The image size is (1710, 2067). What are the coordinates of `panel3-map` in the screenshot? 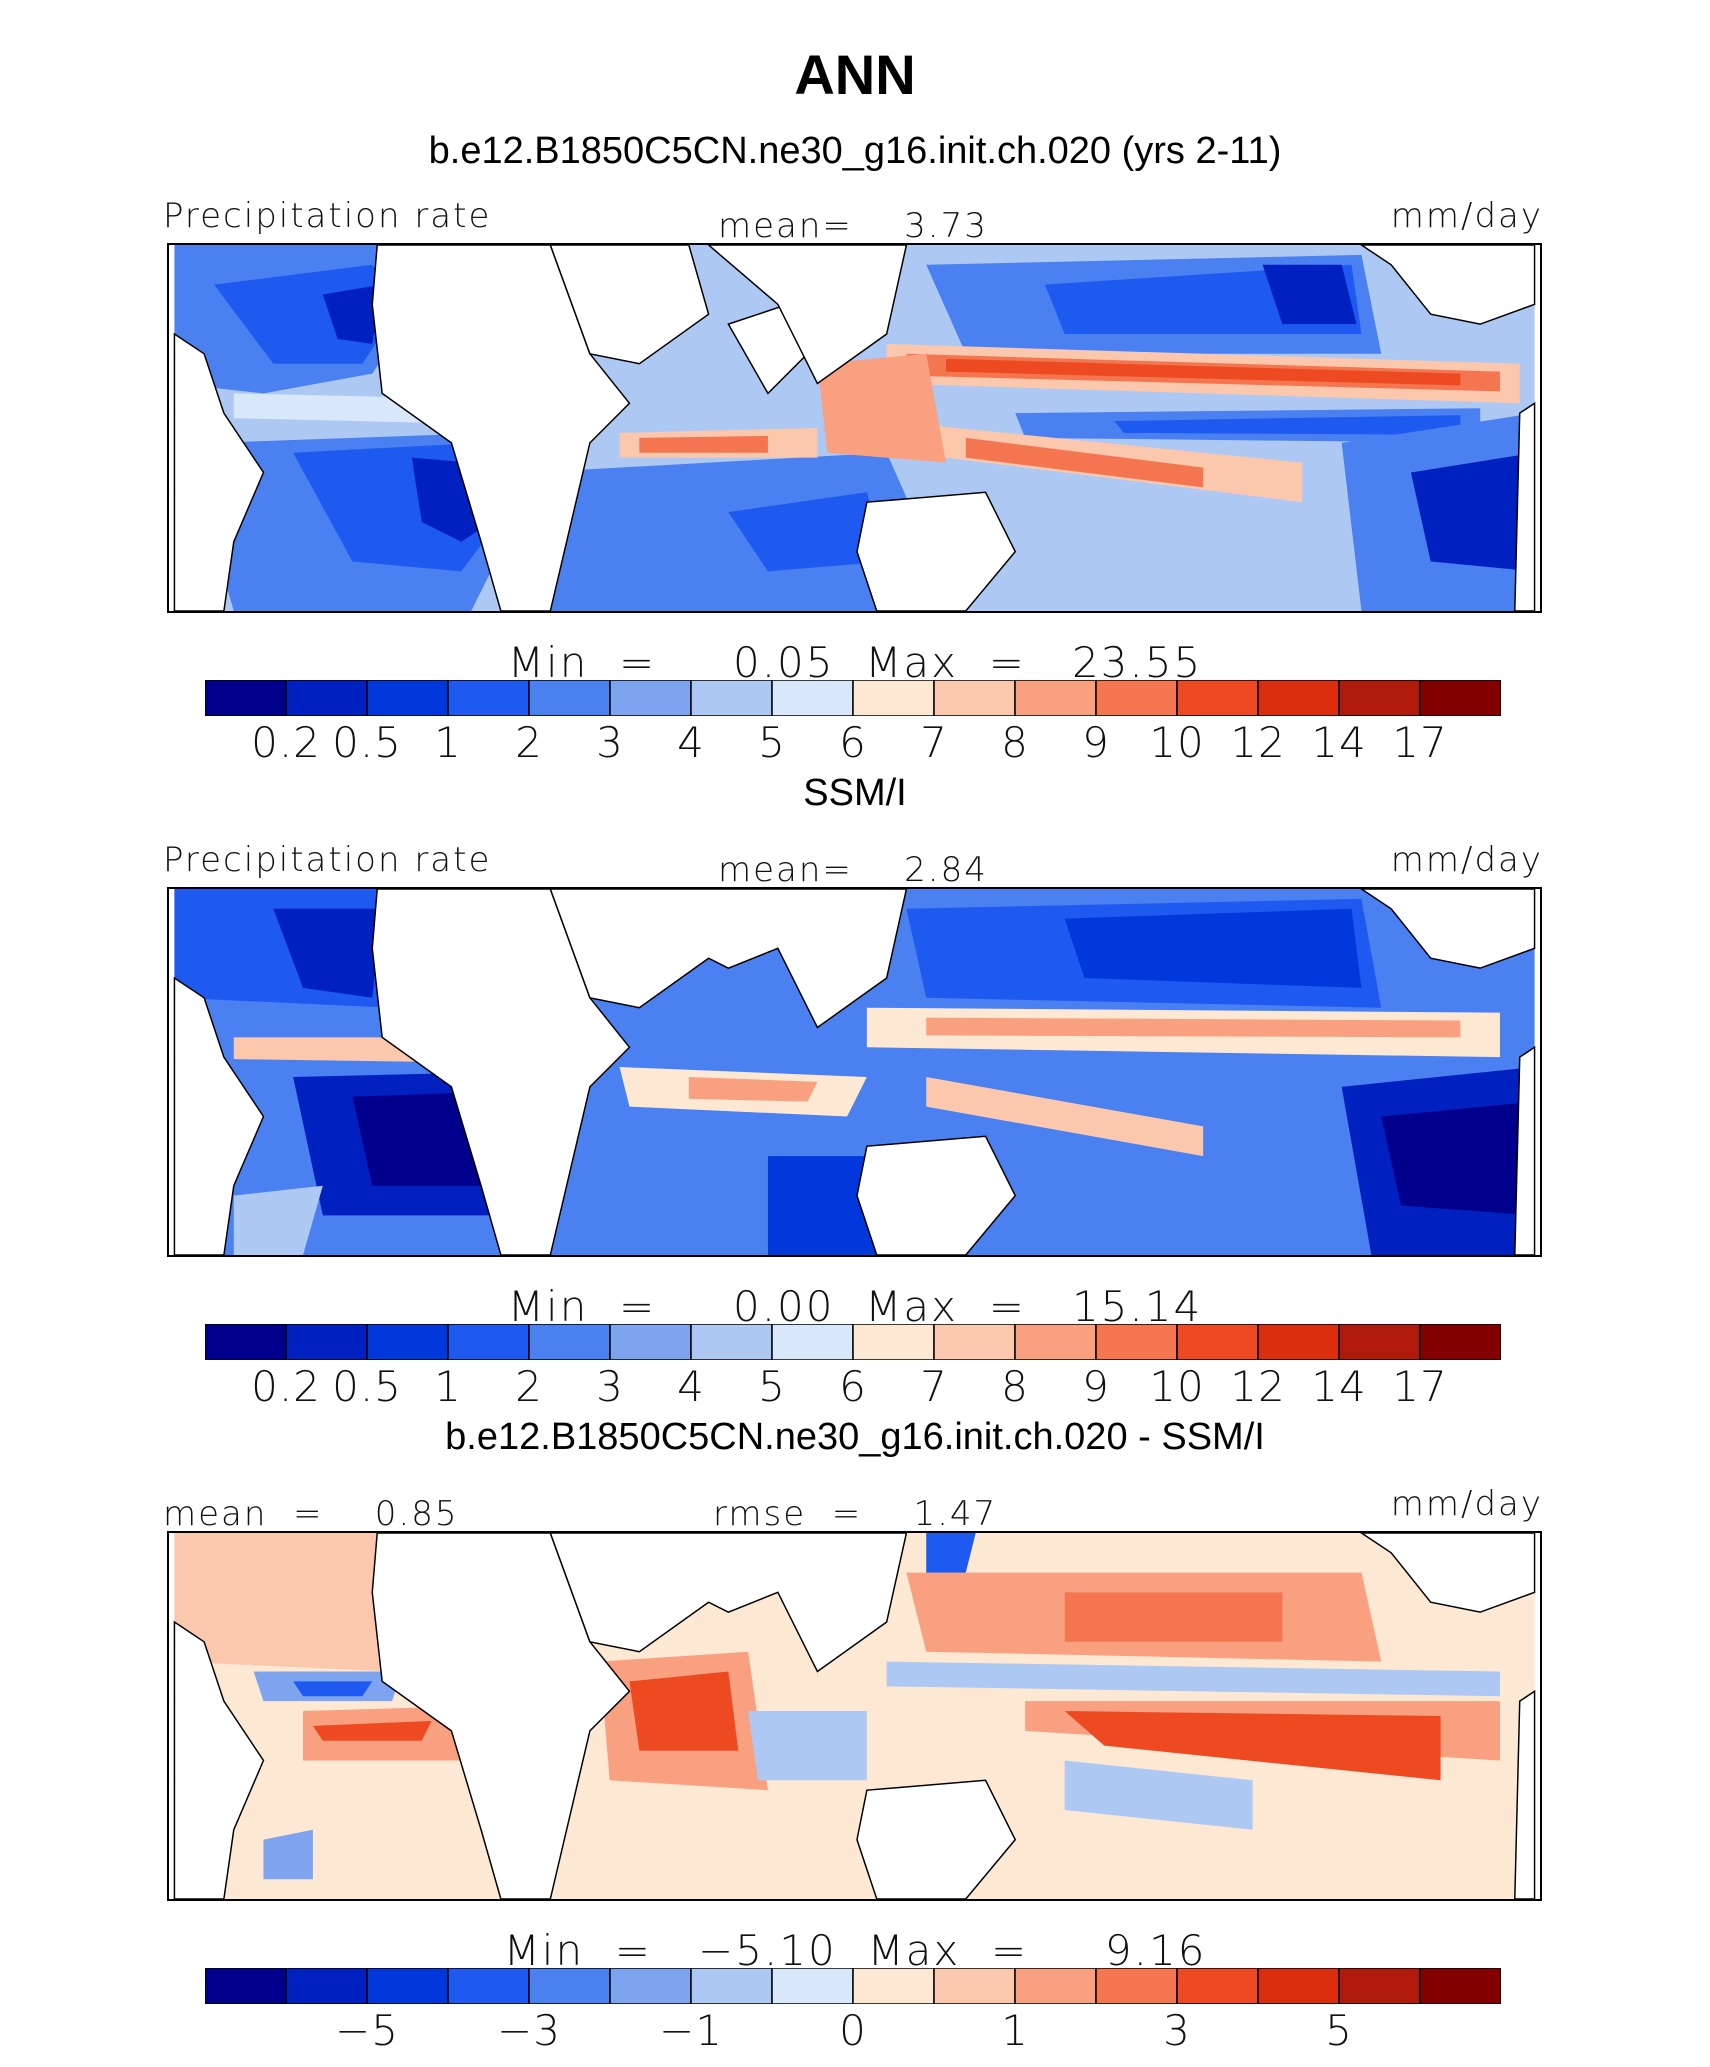 It's located at (854, 1716).